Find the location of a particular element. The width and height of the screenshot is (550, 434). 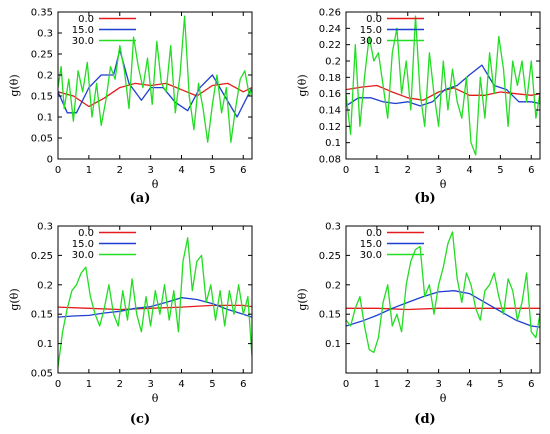

y-tick-label: 0.26 is located at coordinates (330, 13).